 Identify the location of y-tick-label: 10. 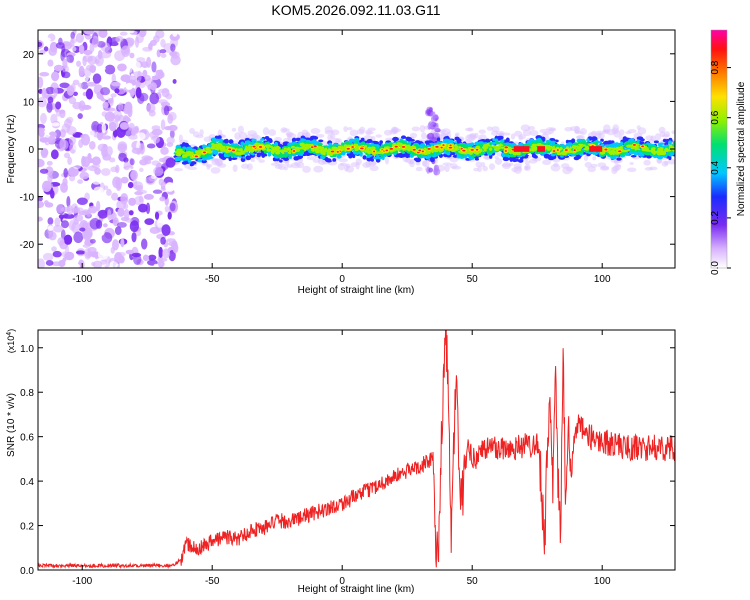
(29, 102).